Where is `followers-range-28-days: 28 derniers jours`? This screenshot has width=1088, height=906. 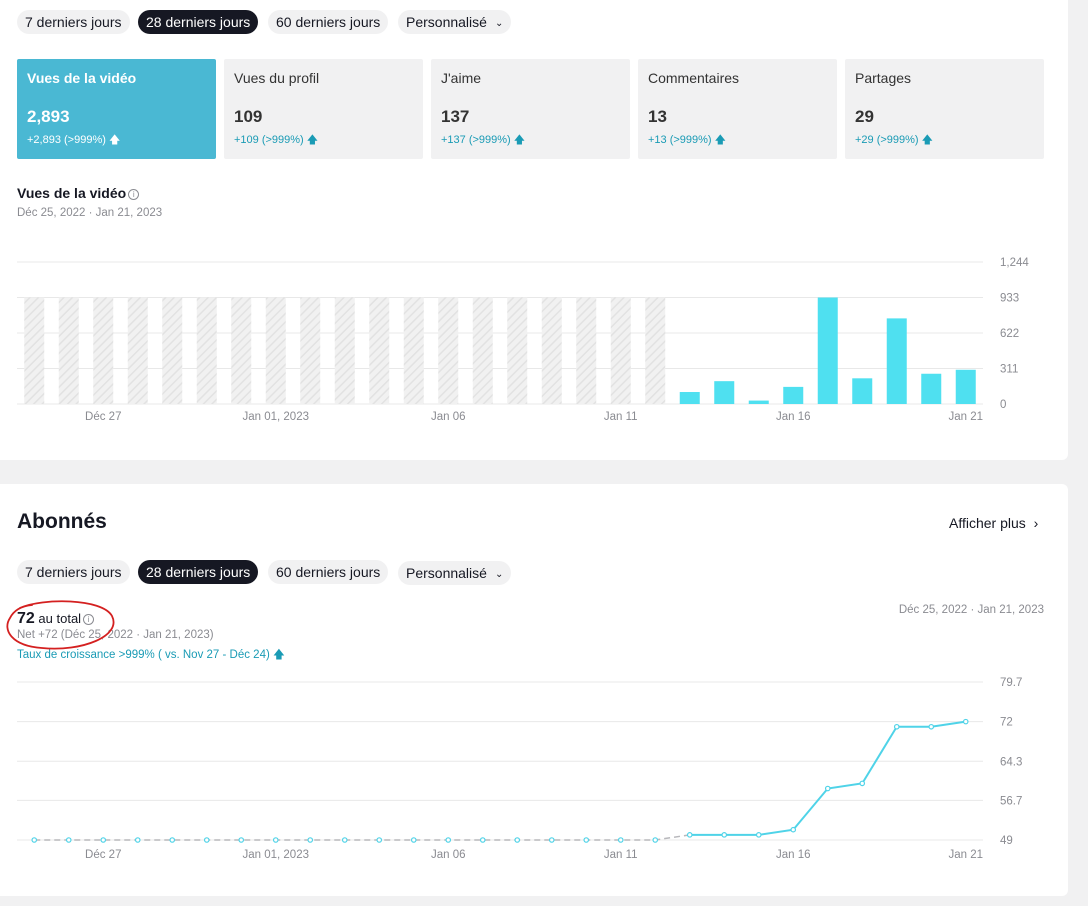 followers-range-28-days: 28 derniers jours is located at coordinates (198, 572).